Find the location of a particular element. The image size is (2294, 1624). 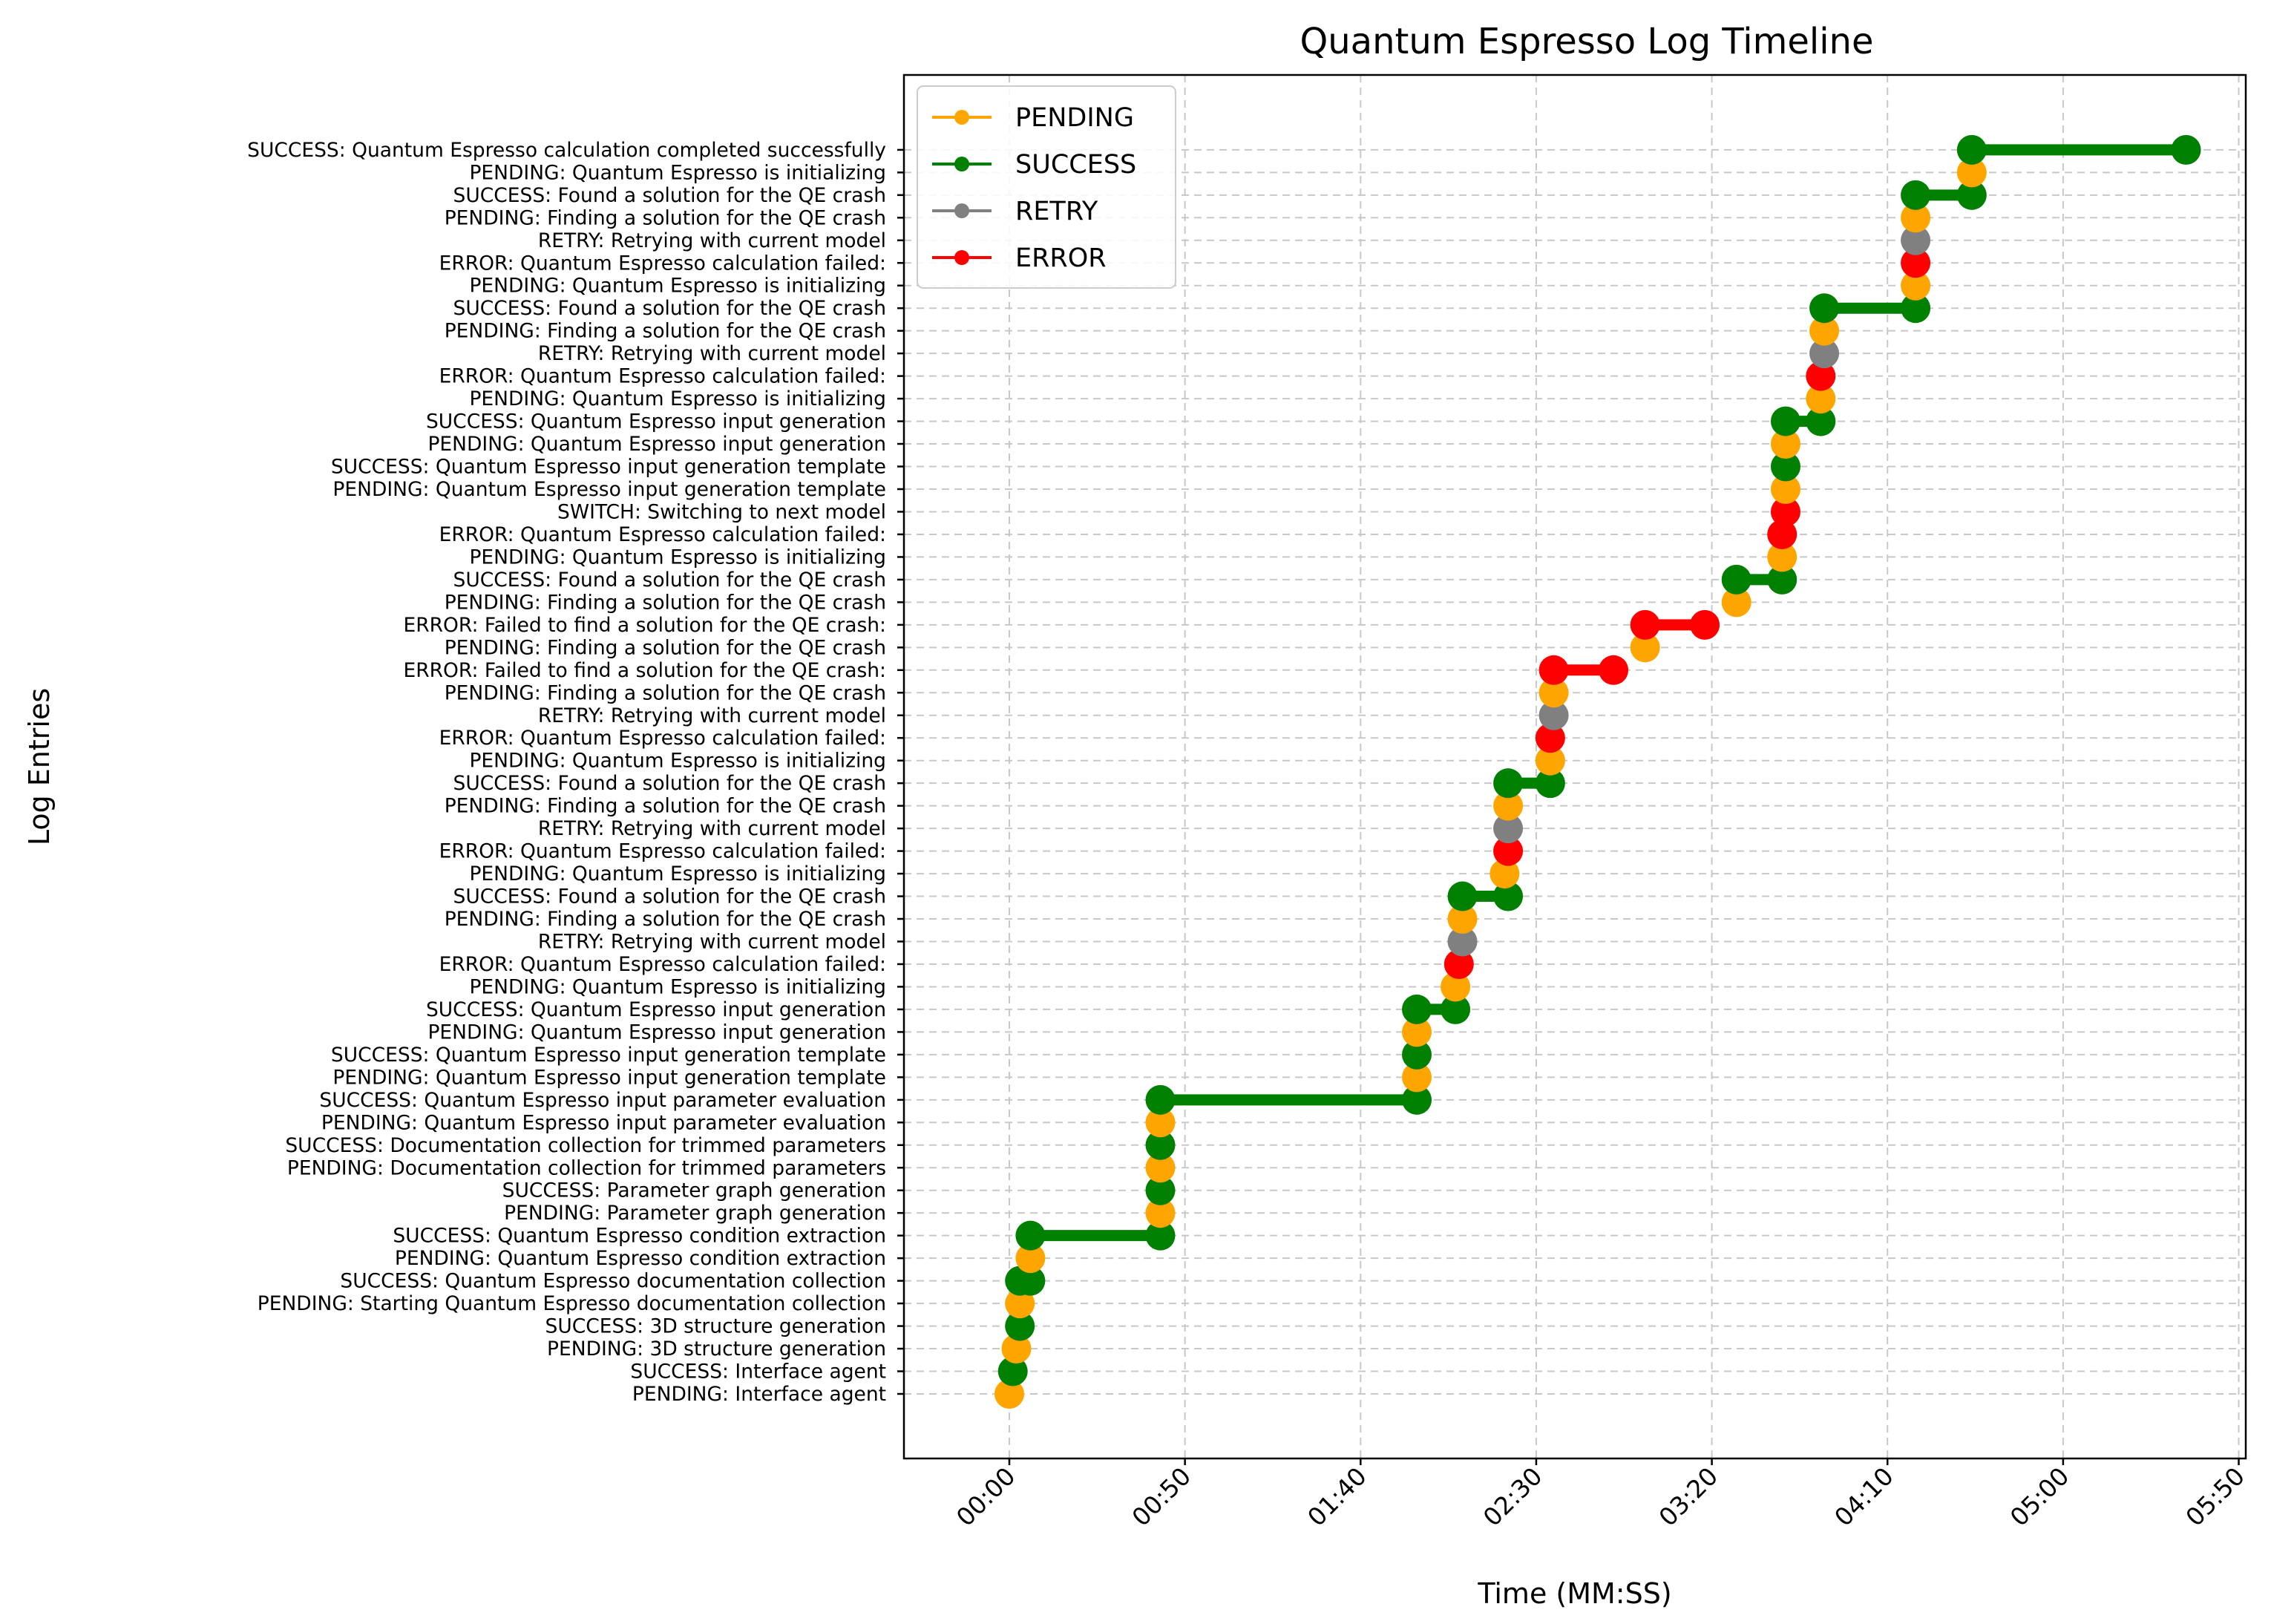

legend-item-success: SUCCESS is located at coordinates (1034, 165).